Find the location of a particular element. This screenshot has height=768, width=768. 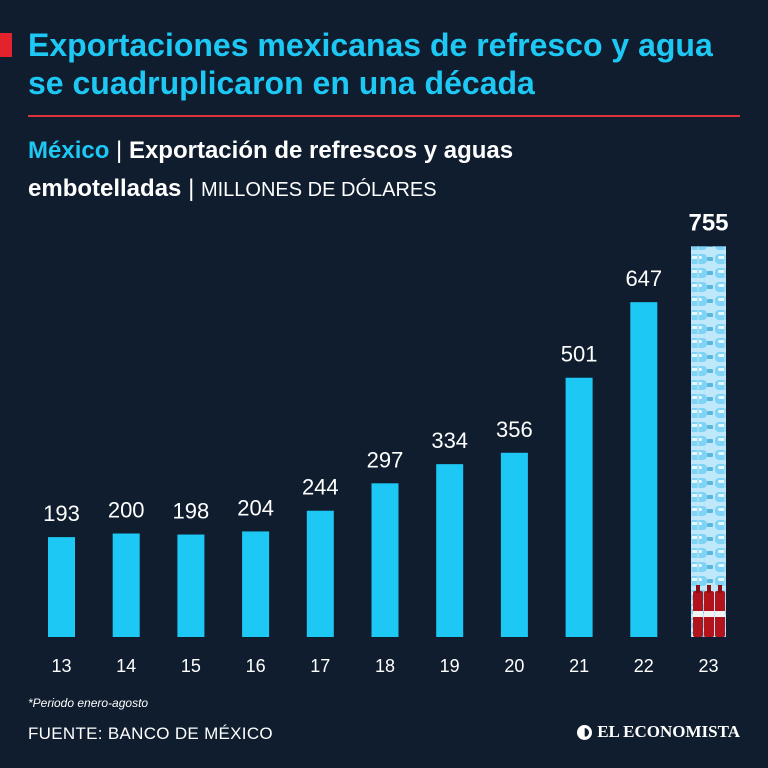

source-note: FUENTE: BANCO DE MÉXICO is located at coordinates (150, 733).